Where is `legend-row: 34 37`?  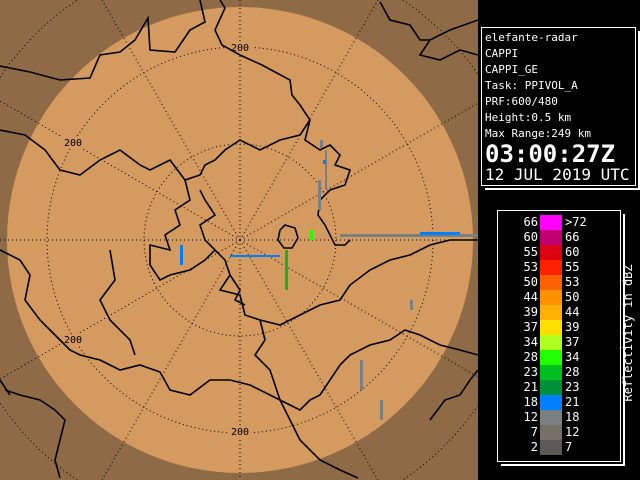
legend-row: 34 37 is located at coordinates (548, 342).